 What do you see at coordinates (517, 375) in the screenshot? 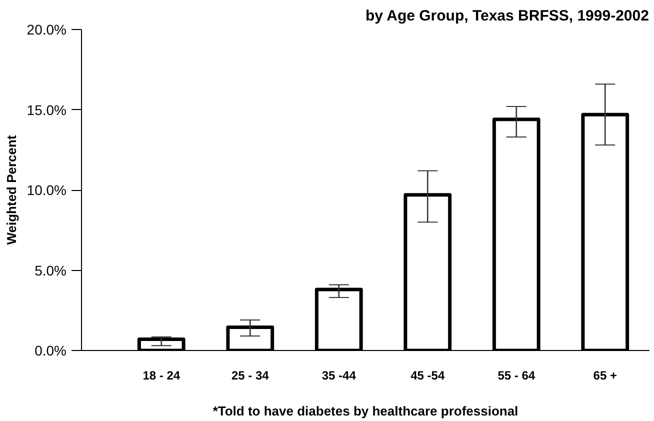
I see `x-tick-label: 55 - 64` at bounding box center [517, 375].